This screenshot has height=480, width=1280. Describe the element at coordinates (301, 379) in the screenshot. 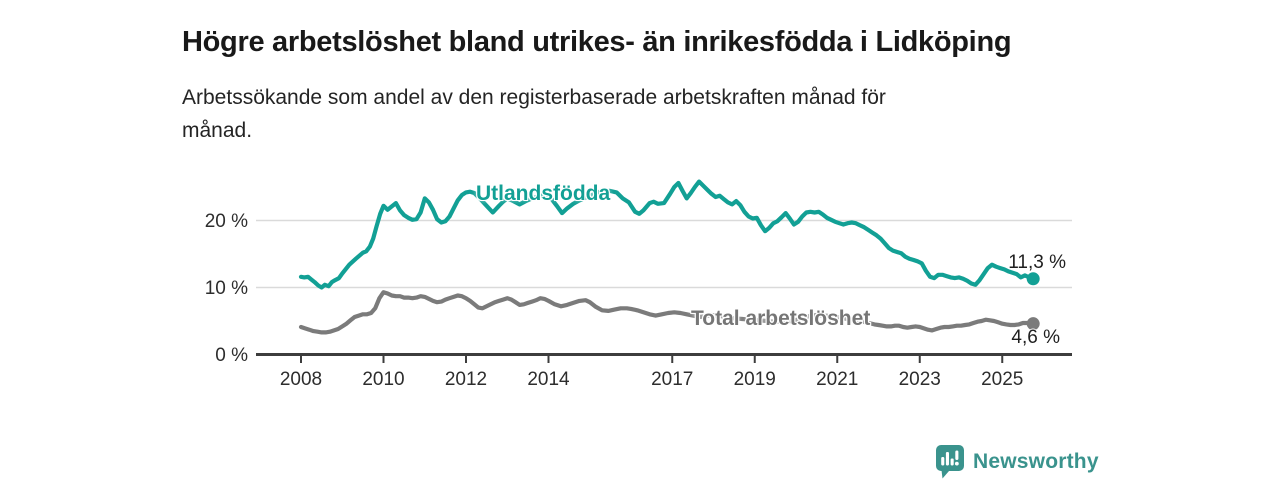

I see `x-tick-label-2008: 2008` at that location.